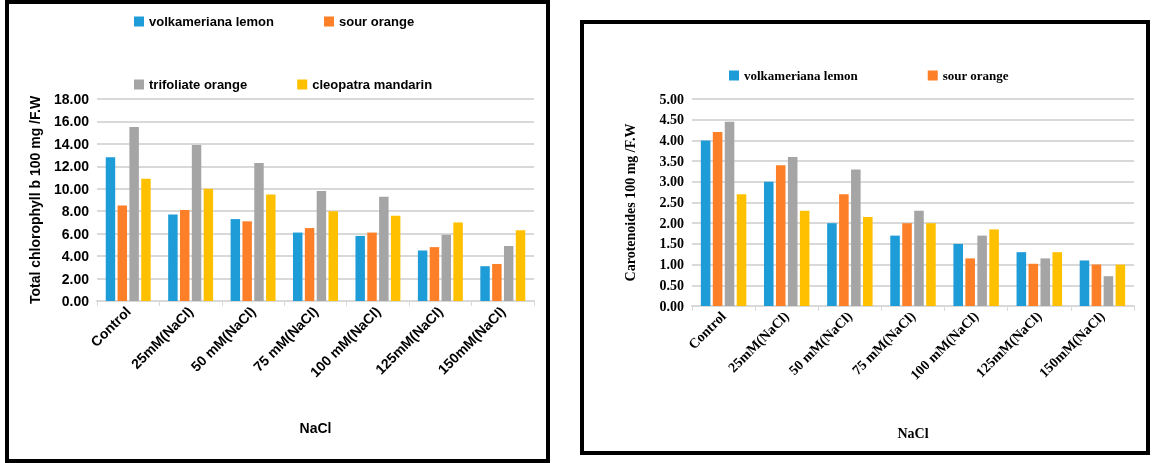 The height and width of the screenshot is (463, 1153). What do you see at coordinates (671, 202) in the screenshot?
I see `y-tick-label: 2.50` at bounding box center [671, 202].